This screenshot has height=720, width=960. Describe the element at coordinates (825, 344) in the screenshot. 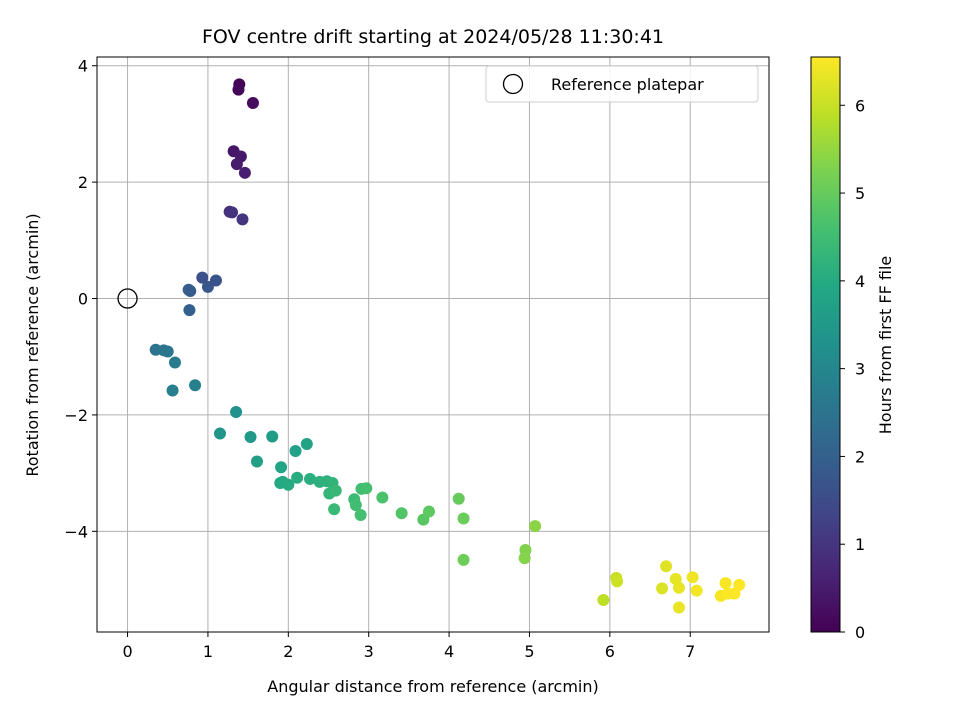

I see `colorbar-gradient` at that location.